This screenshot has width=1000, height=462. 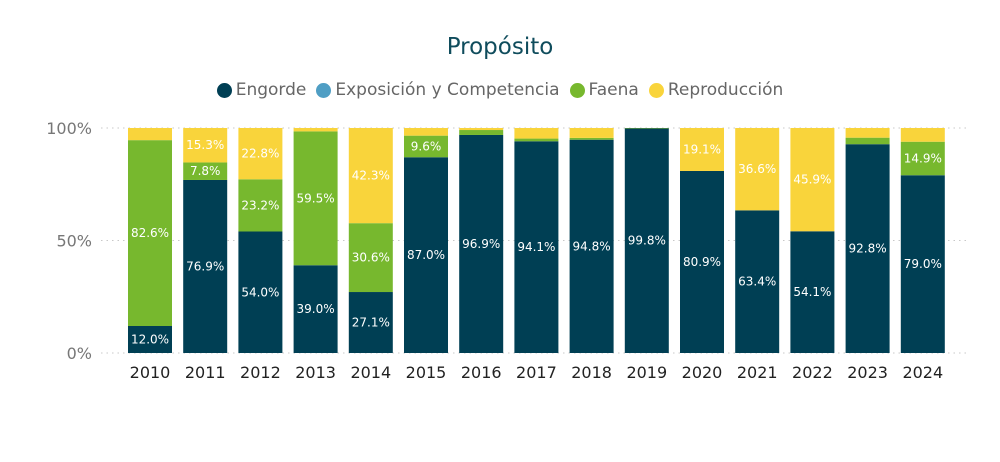 I want to click on data-label: 96.9%, so click(x=481, y=244).